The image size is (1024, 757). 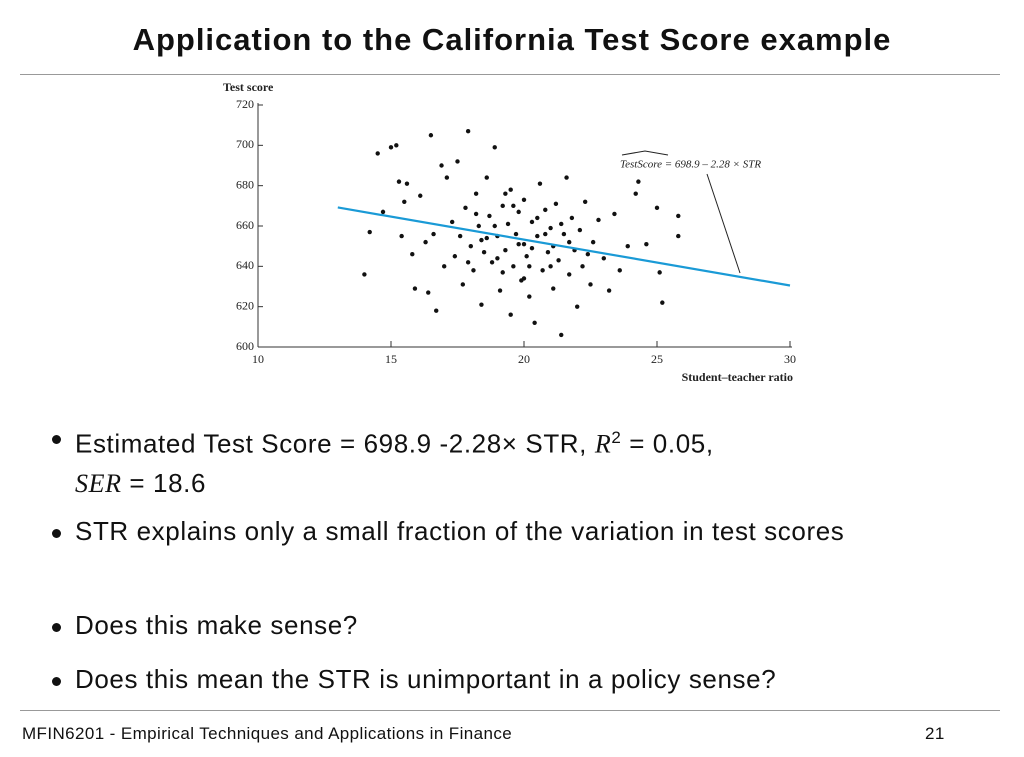 I want to click on y-axis-label: Test score, so click(x=248, y=87).